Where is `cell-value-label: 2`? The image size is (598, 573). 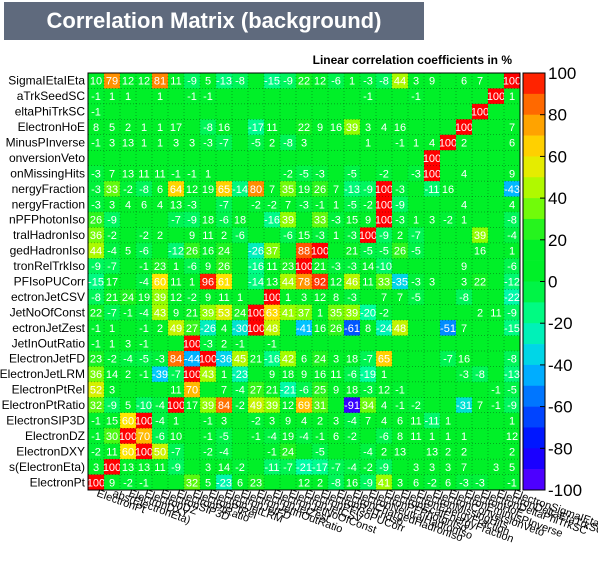 cell-value-label: 2 is located at coordinates (464, 452).